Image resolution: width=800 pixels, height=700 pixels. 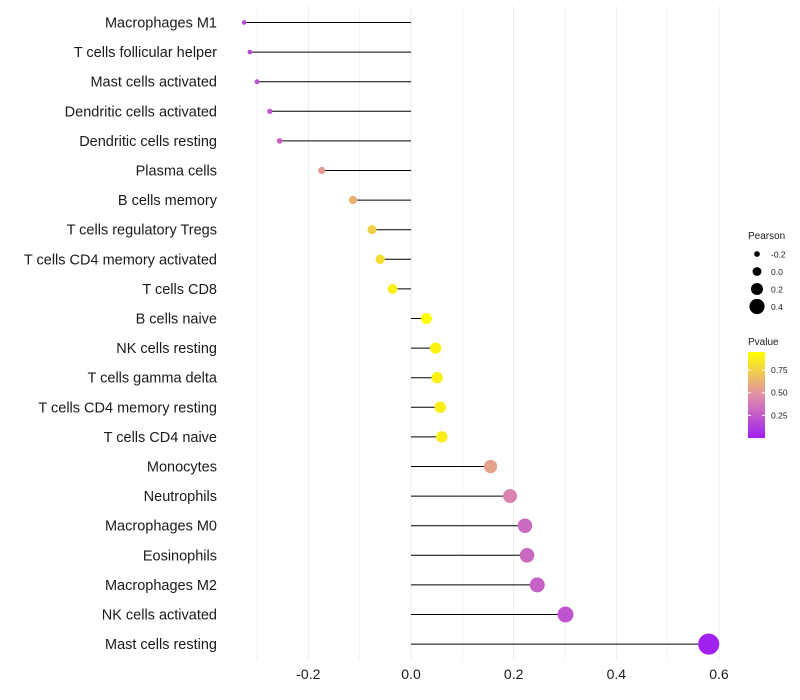 What do you see at coordinates (779, 415) in the screenshot?
I see `color-tick-label: 0.25` at bounding box center [779, 415].